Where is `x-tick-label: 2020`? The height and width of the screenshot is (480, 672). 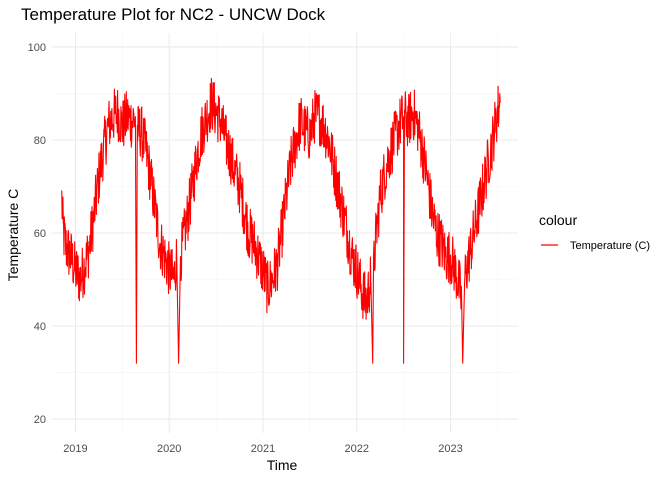
x-tick-label: 2020 is located at coordinates (169, 449).